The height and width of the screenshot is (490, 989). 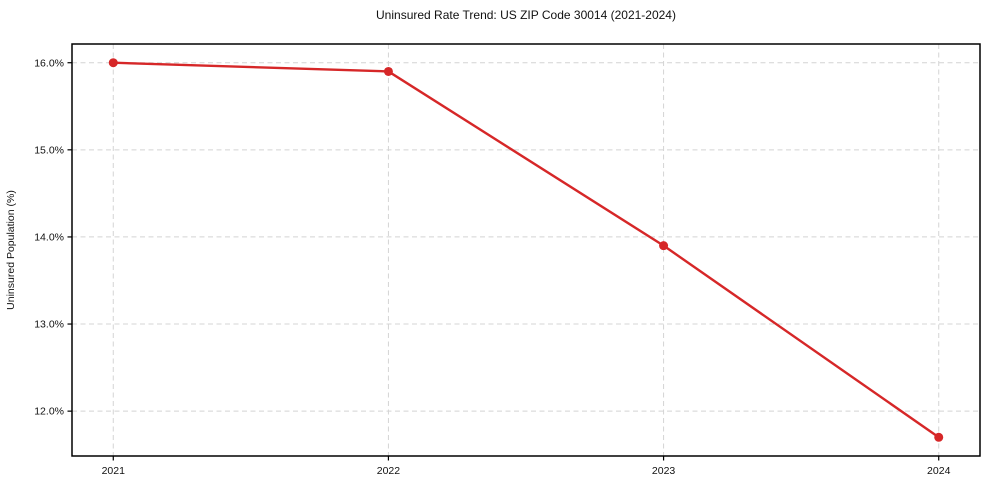 I want to click on data-point-2024, so click(x=939, y=437).